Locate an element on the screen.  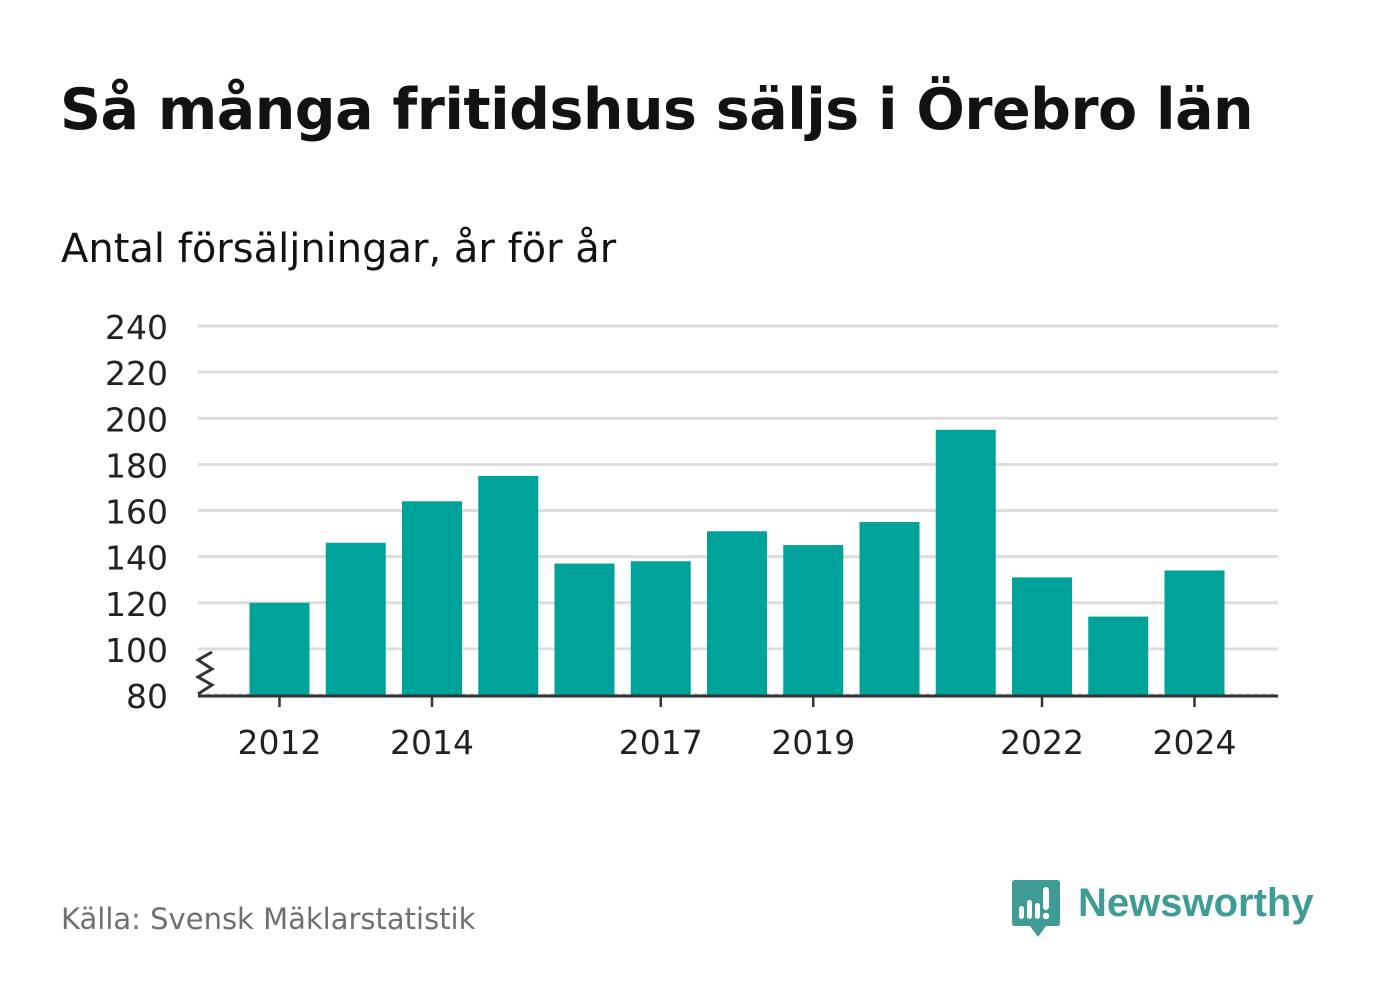
y-tick-label: 100 is located at coordinates (136, 650).